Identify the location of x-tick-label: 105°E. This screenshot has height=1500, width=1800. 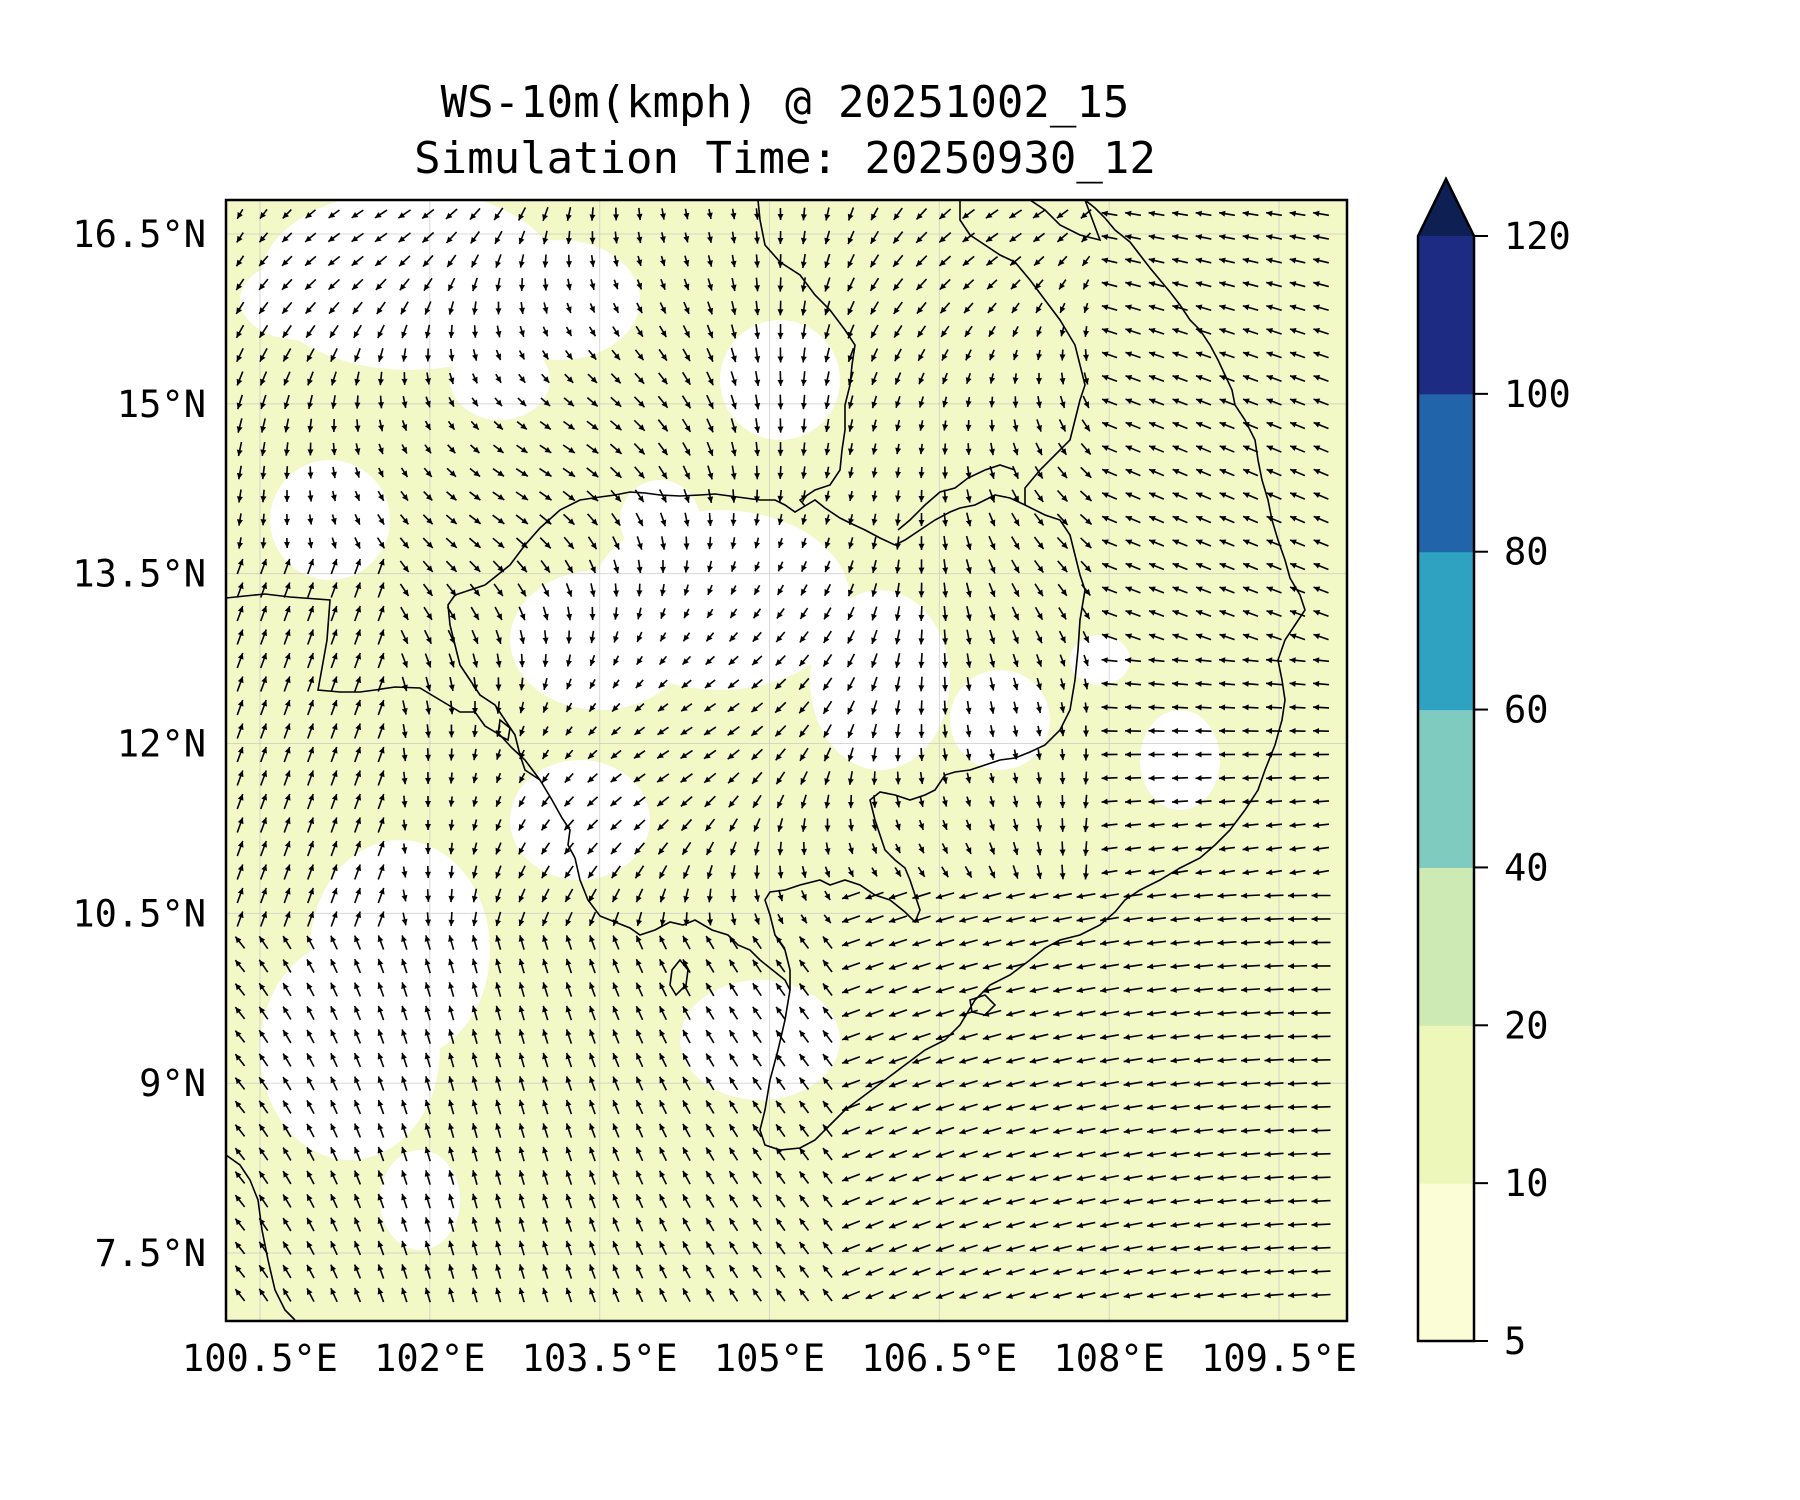
(769, 1358).